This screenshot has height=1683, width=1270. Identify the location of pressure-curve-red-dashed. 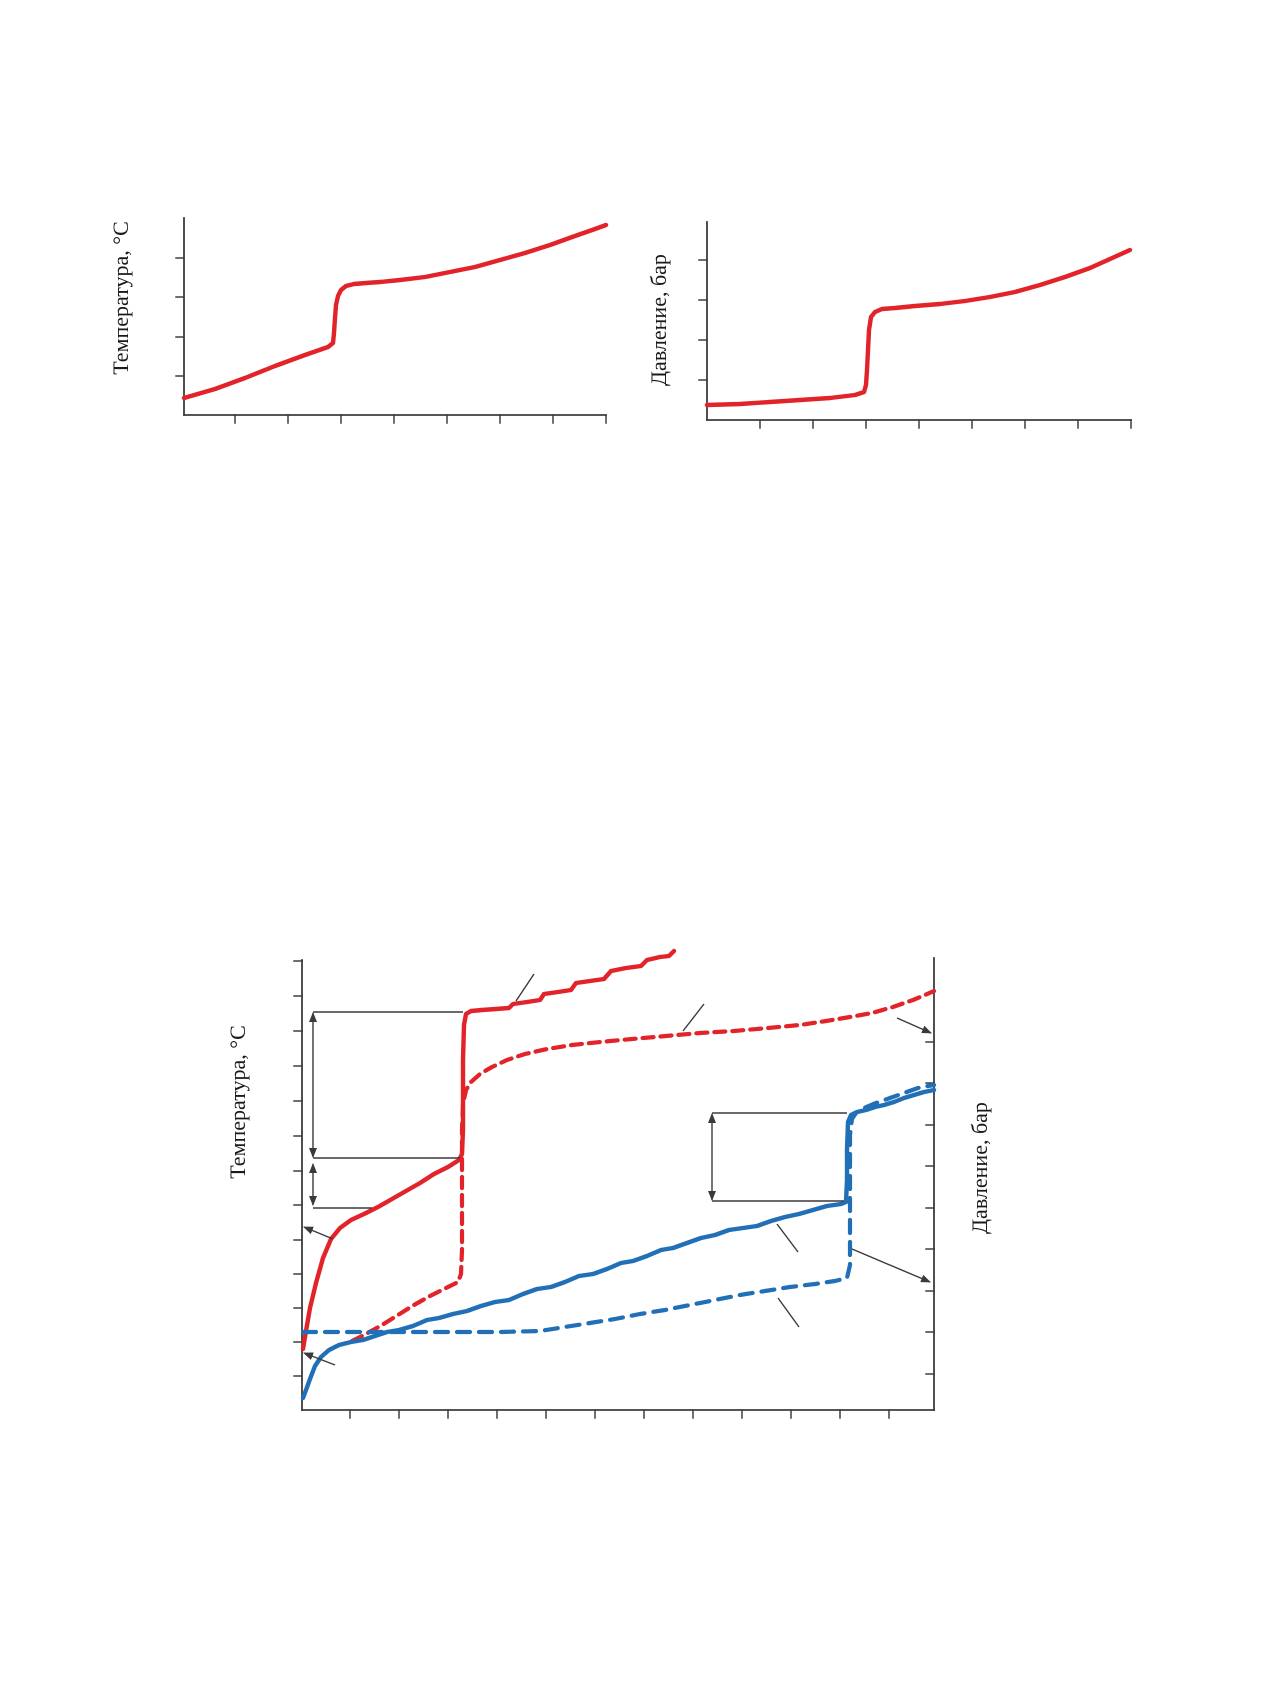
(643, 1166).